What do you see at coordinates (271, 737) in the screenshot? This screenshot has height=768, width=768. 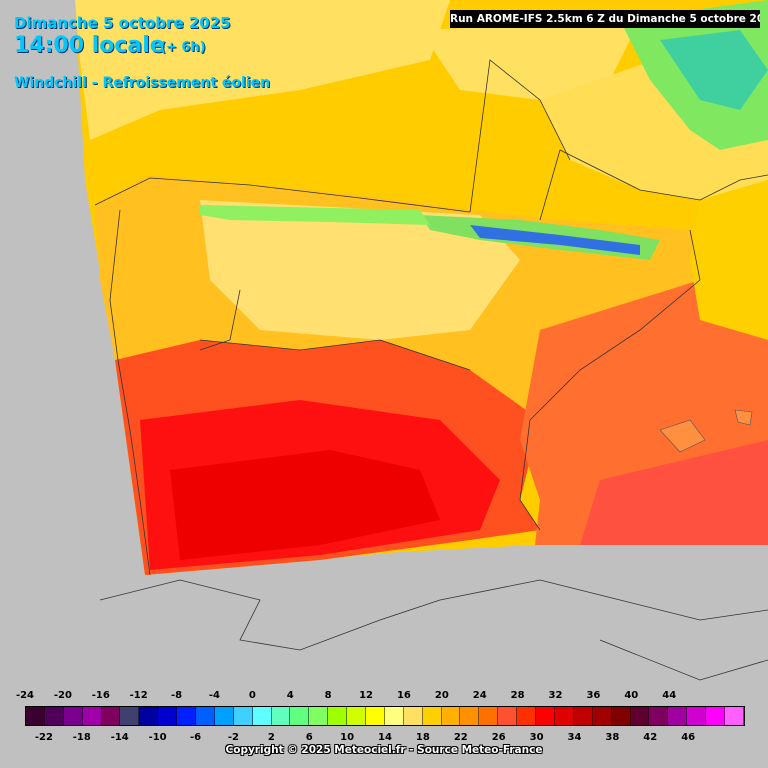 I see `legend-tick-bottom: 2` at bounding box center [271, 737].